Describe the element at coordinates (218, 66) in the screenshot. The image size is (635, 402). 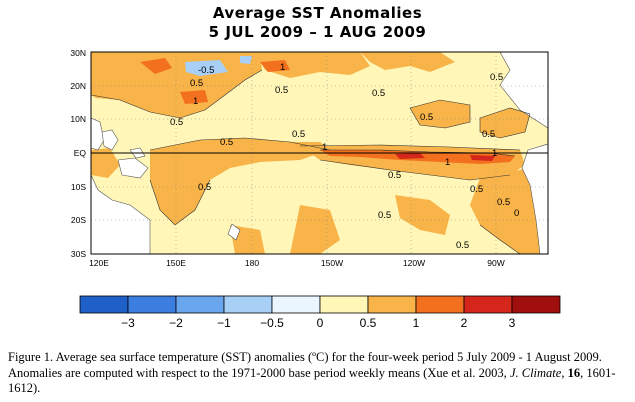
I see `anomaly-negative-regions` at that location.